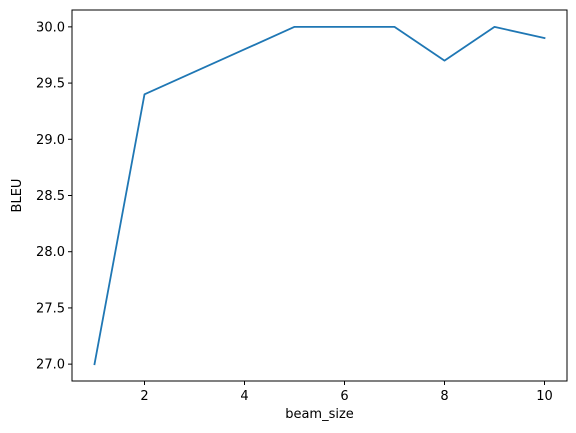 This screenshot has height=433, width=576. Describe the element at coordinates (17, 196) in the screenshot. I see `y-axis-label: BLEU` at that location.